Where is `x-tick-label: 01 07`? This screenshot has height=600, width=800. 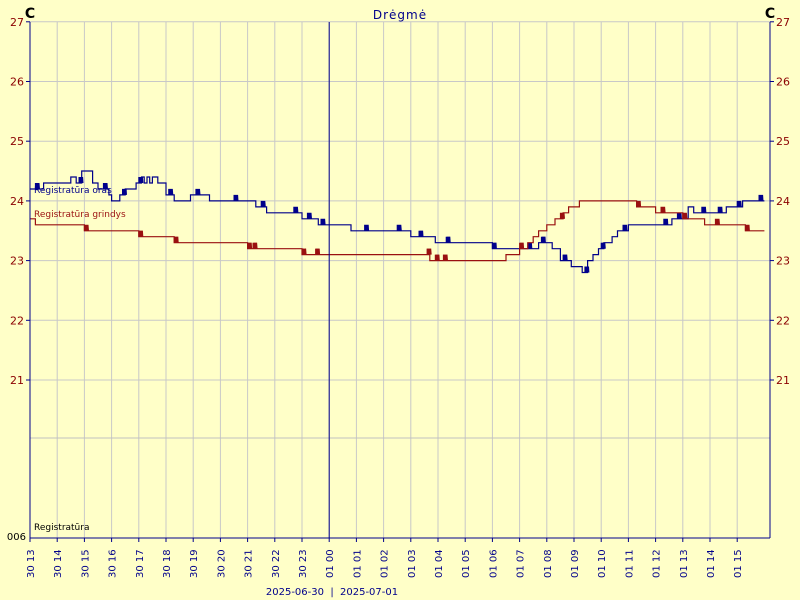 x-tick-label: 01 07 is located at coordinates (521, 563).